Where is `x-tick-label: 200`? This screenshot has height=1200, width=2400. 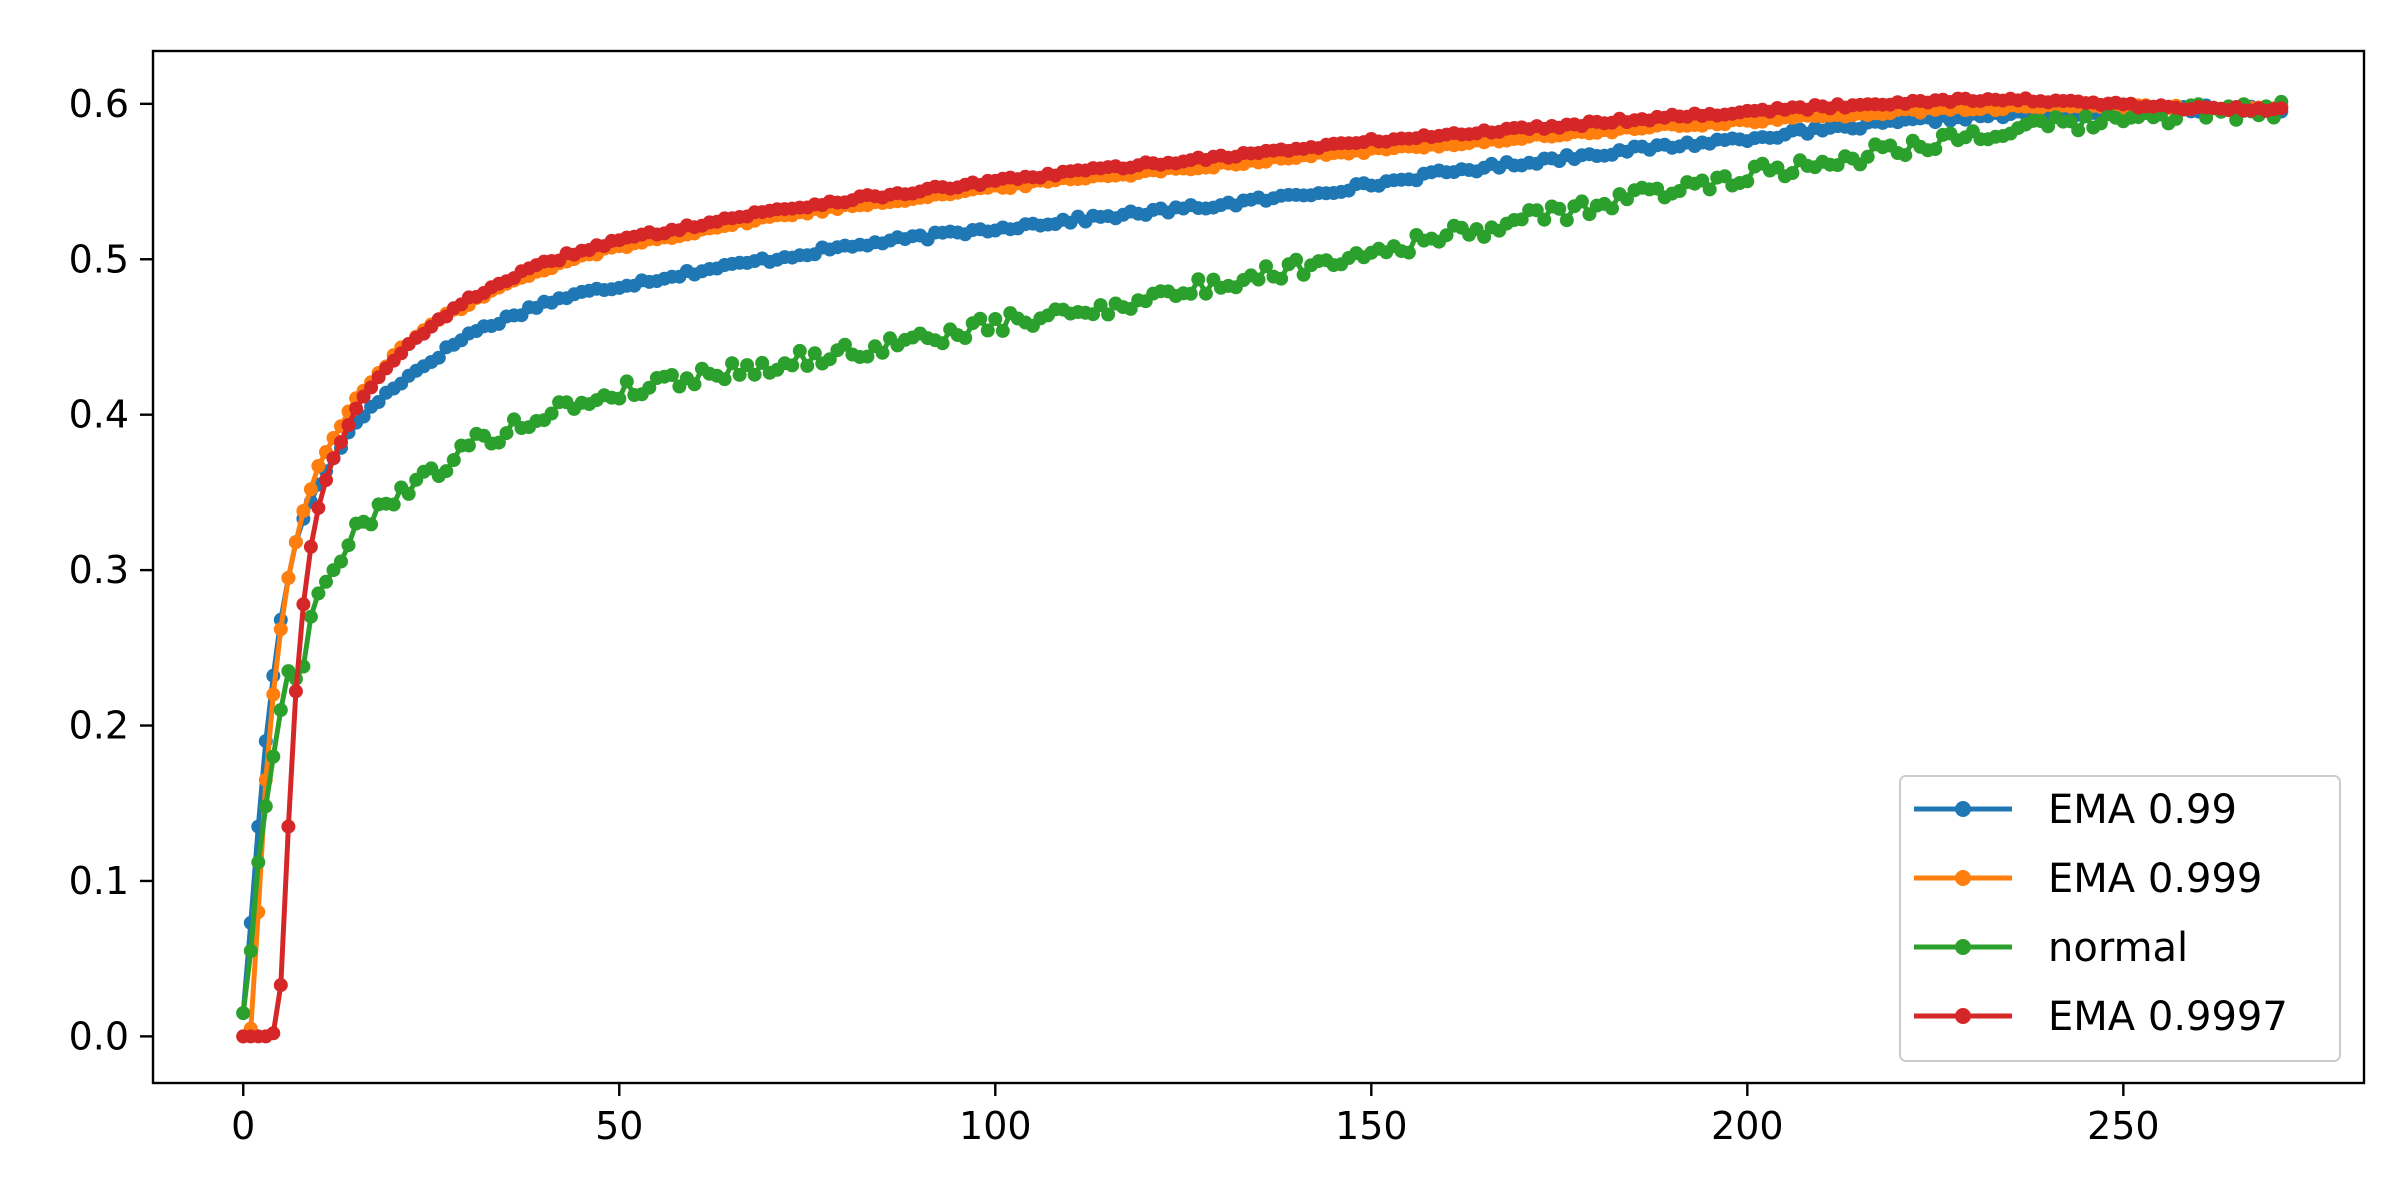
x-tick-label: 200 is located at coordinates (1747, 1126).